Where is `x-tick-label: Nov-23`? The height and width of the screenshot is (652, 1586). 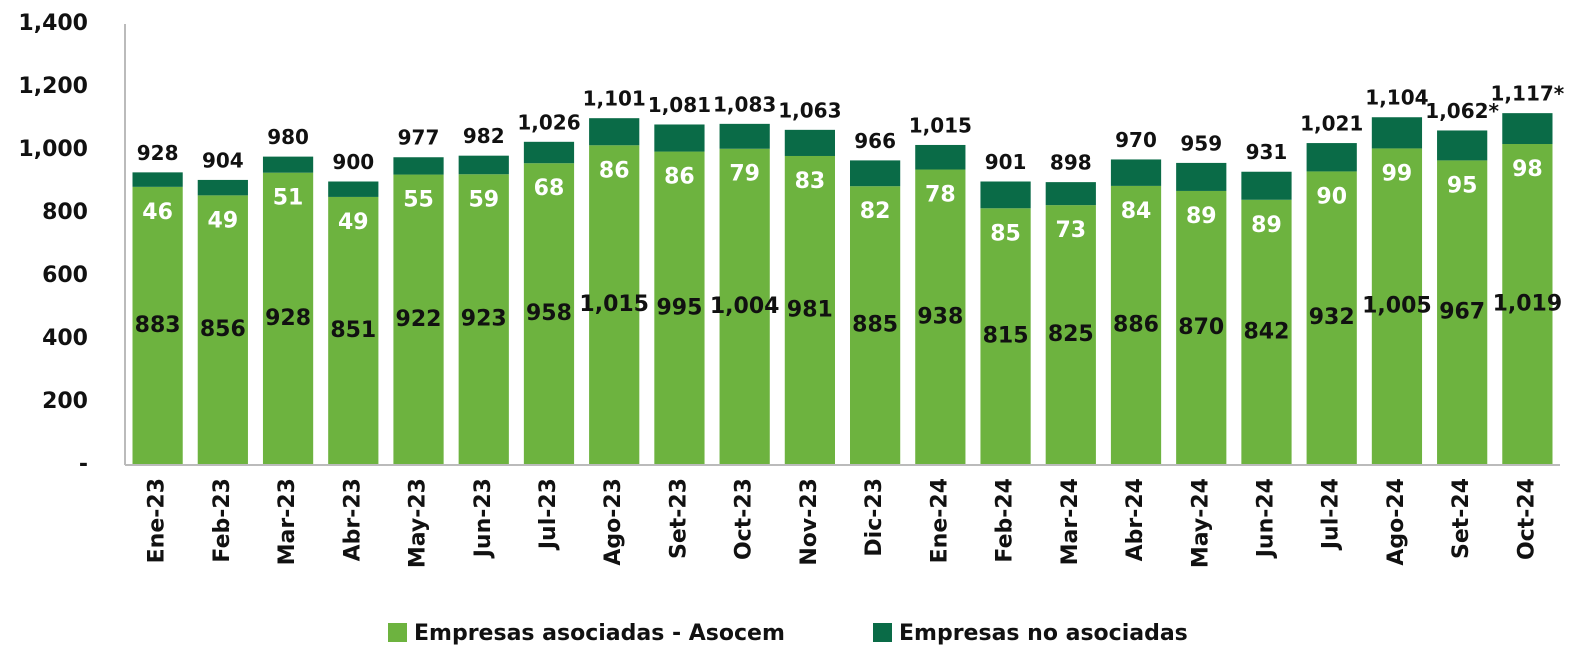
x-tick-label: Nov-23 is located at coordinates (809, 522).